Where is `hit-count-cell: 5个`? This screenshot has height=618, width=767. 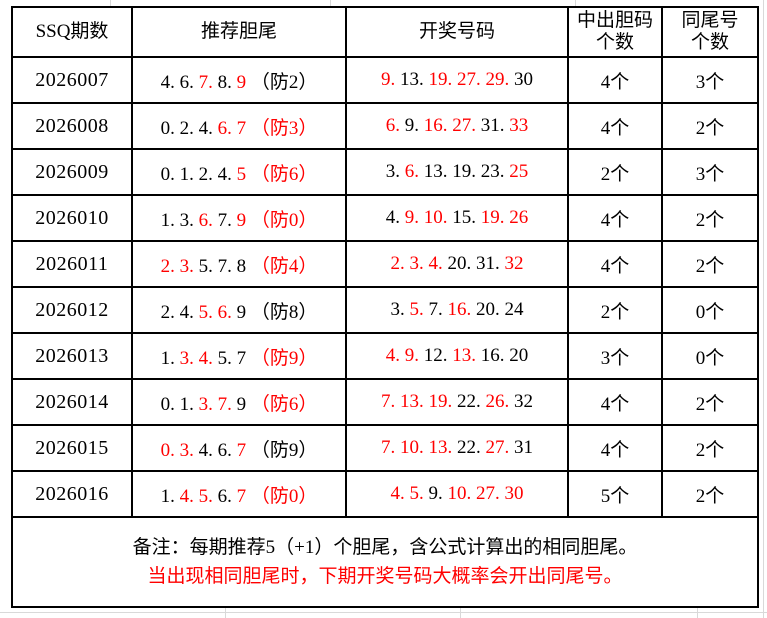 hit-count-cell: 5个 is located at coordinates (615, 494).